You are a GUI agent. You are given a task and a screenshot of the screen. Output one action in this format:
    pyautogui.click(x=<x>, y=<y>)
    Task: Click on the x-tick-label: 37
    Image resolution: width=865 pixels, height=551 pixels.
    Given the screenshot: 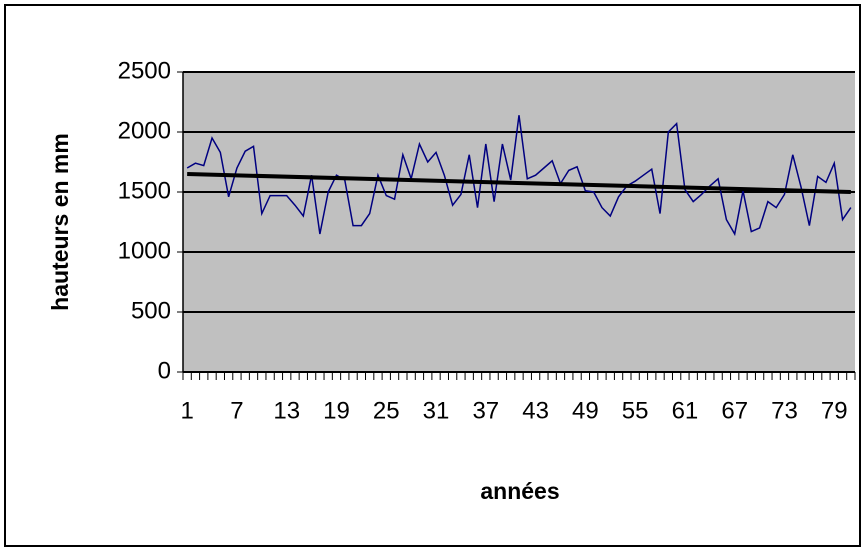 What is the action you would take?
    pyautogui.click(x=485, y=410)
    